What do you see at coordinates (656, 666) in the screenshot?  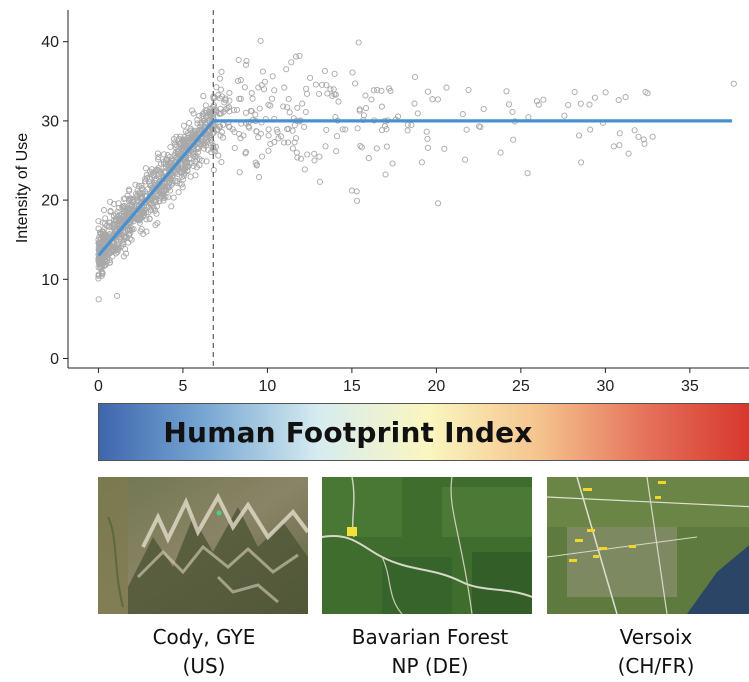 I see `site-caption-line2: (CH/FR)` at bounding box center [656, 666].